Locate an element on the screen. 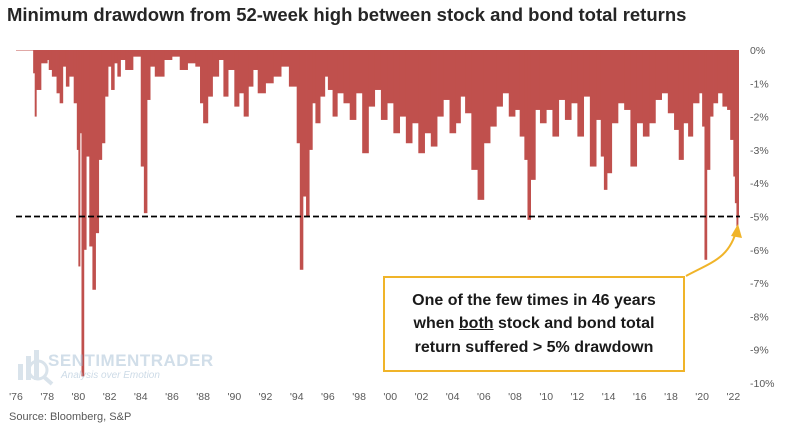 The image size is (786, 433). y-tick-label: -8% is located at coordinates (759, 317).